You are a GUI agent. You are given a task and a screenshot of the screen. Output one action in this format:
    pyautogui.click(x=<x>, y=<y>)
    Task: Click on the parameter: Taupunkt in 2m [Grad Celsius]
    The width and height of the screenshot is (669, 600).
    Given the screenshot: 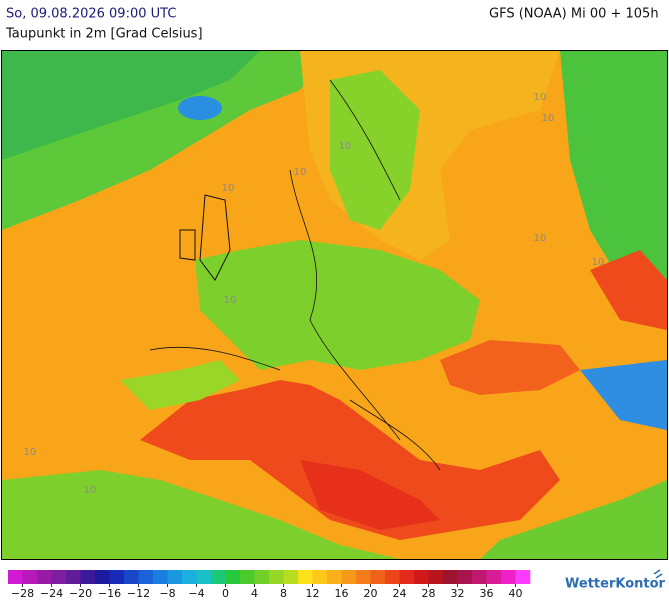 What is the action you would take?
    pyautogui.click(x=104, y=34)
    